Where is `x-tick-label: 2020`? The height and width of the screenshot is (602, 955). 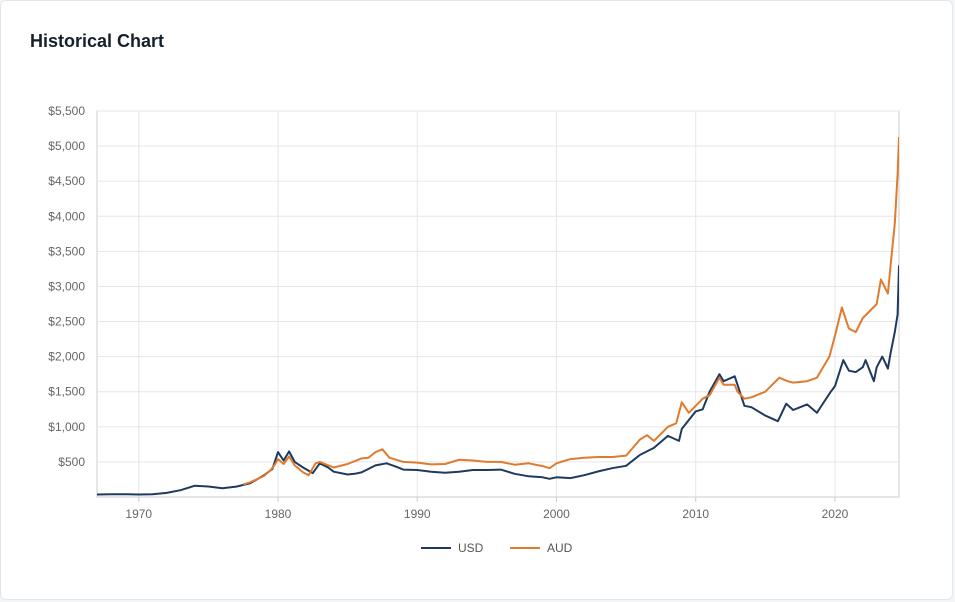 x-tick-label: 2020 is located at coordinates (835, 514).